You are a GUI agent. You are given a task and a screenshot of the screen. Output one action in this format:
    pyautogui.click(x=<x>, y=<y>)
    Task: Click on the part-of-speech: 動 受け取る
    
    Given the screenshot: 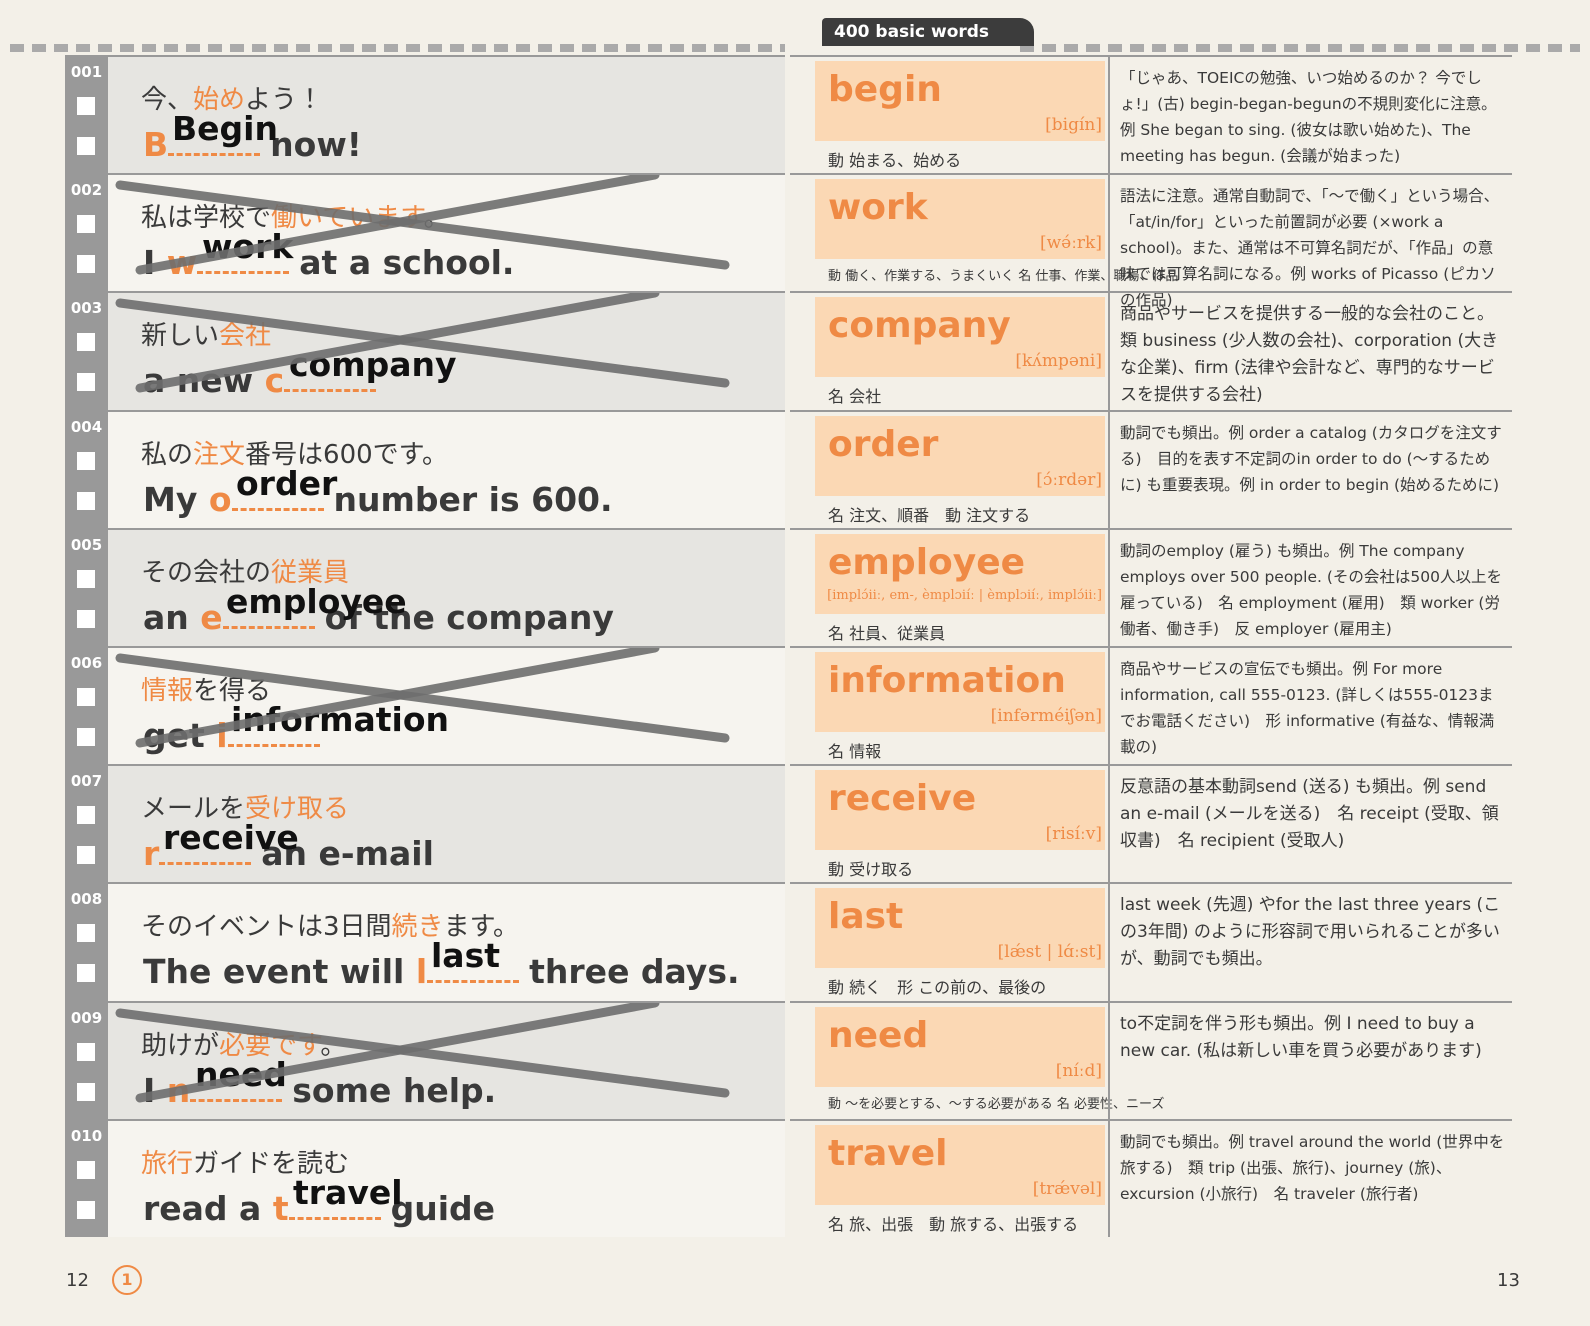 What is the action you would take?
    pyautogui.click(x=871, y=870)
    